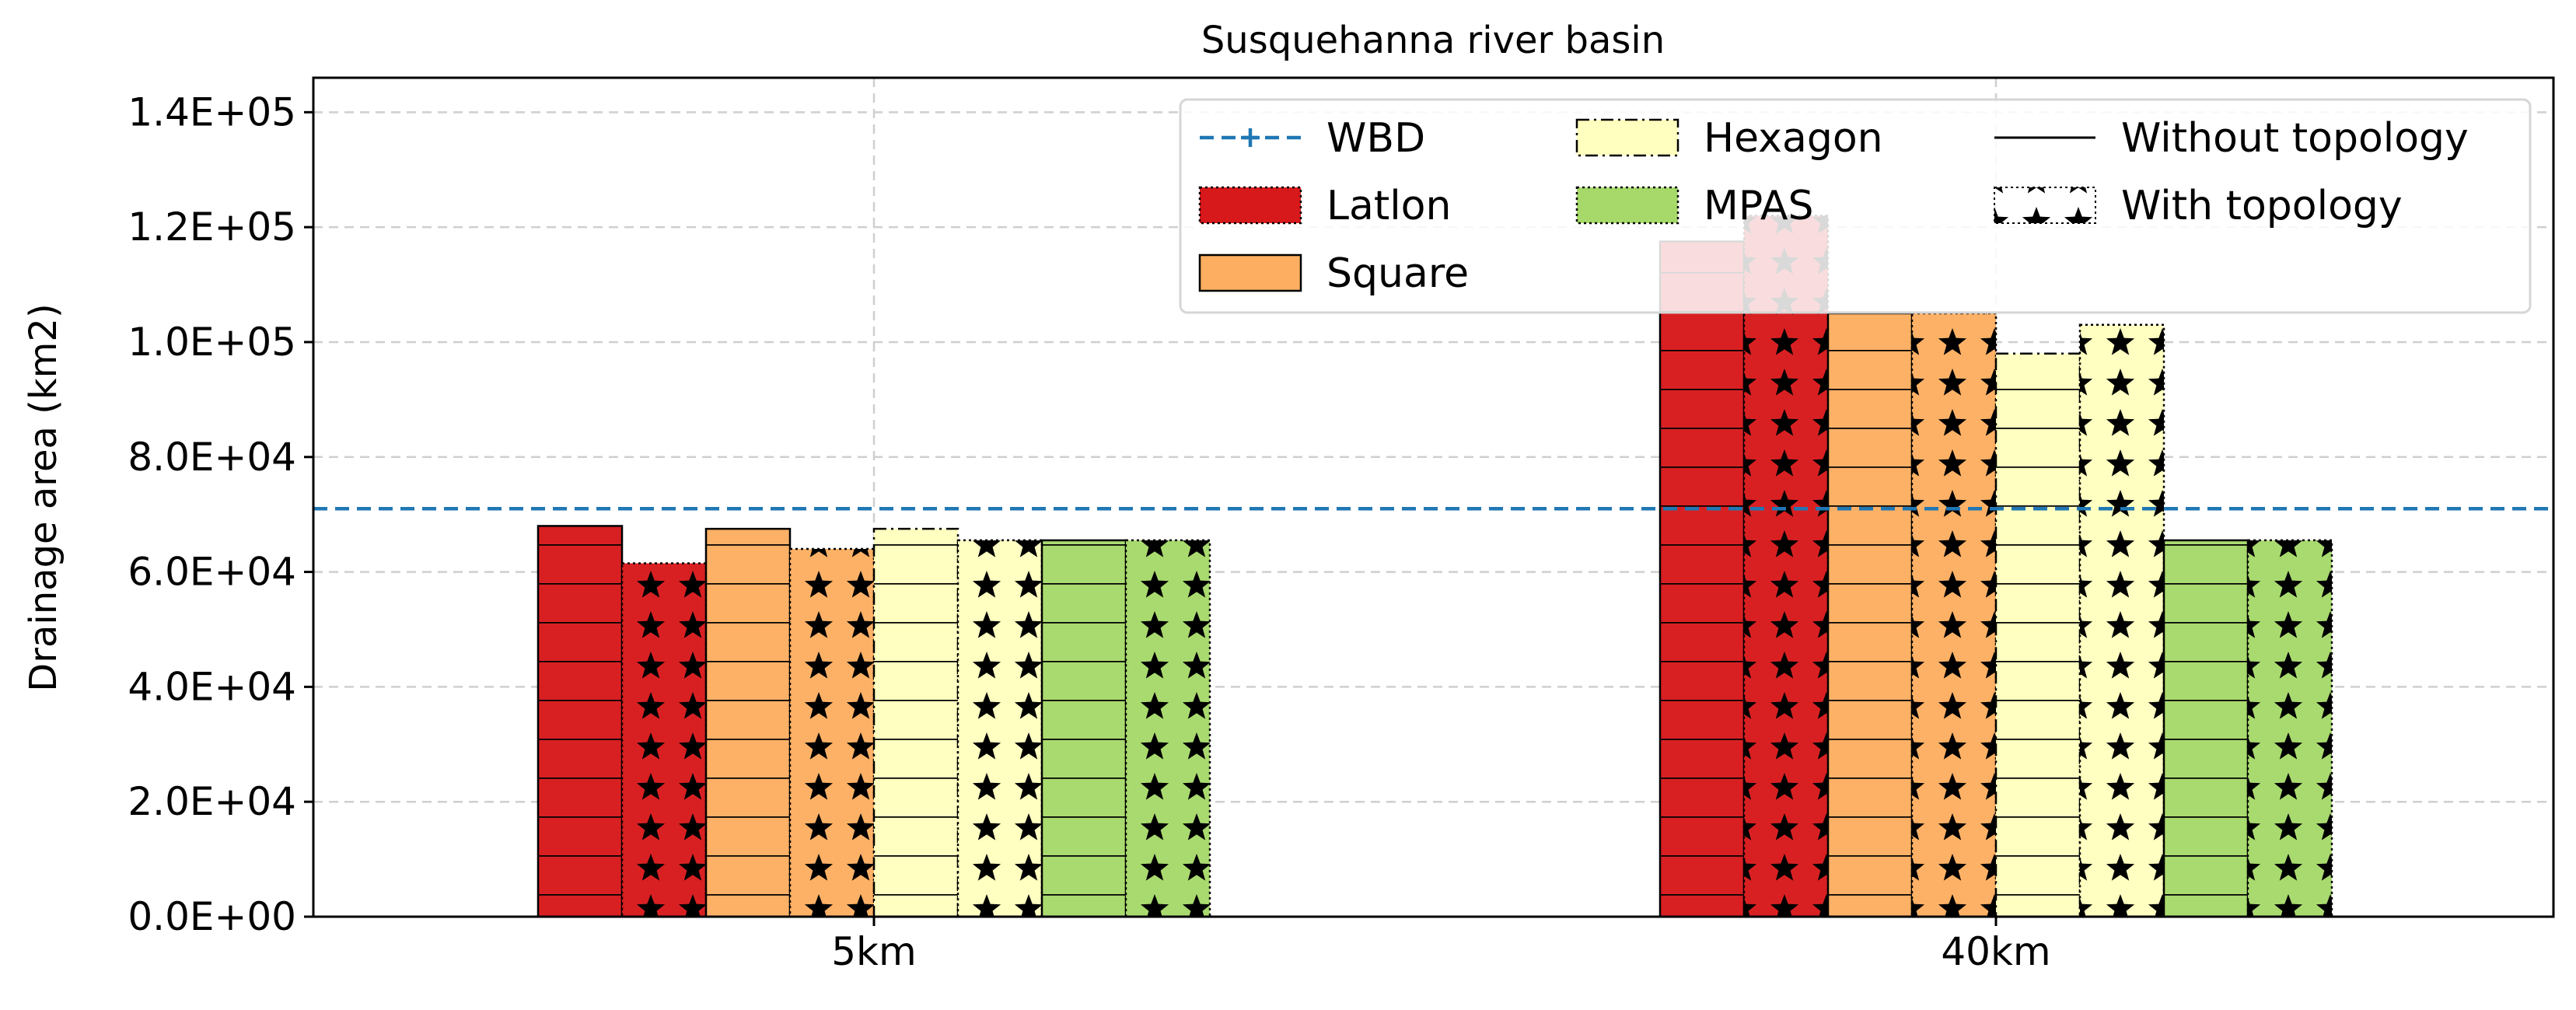 This screenshot has height=1010, width=2576. What do you see at coordinates (1694, 206) in the screenshot?
I see `legend-item: MPAS` at bounding box center [1694, 206].